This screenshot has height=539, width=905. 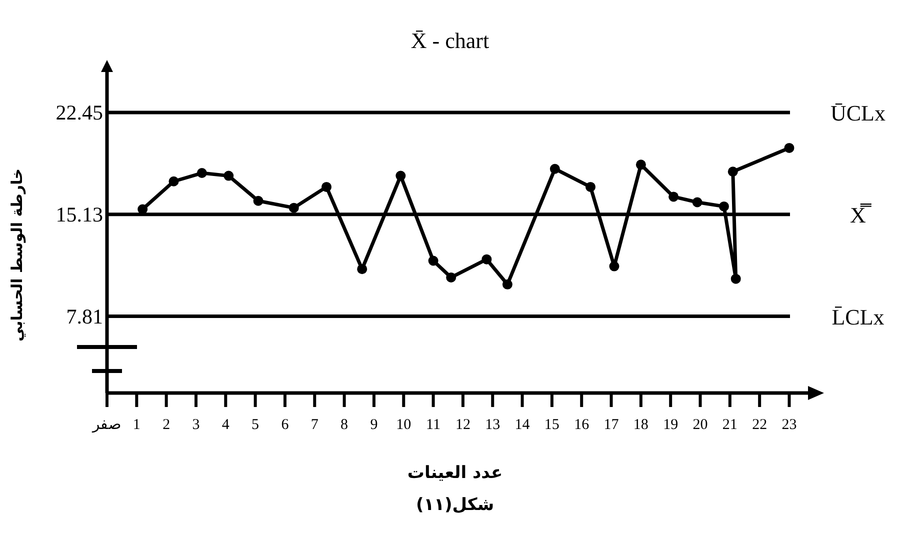 What do you see at coordinates (670, 425) in the screenshot?
I see `x-tick-label: 19` at bounding box center [670, 425].